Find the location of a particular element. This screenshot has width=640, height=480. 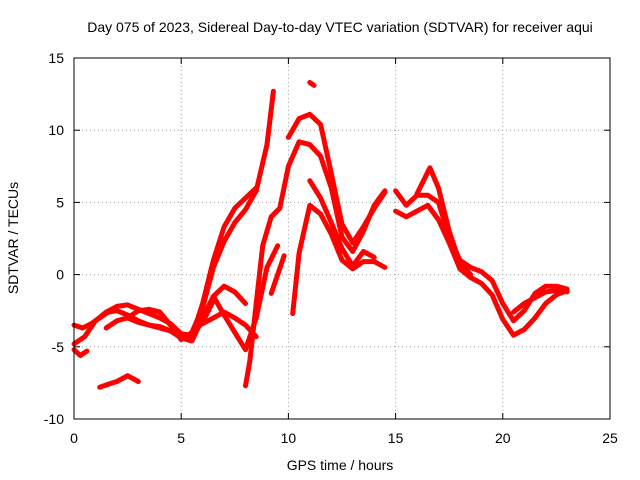

x-tick-label: 10 is located at coordinates (289, 438).